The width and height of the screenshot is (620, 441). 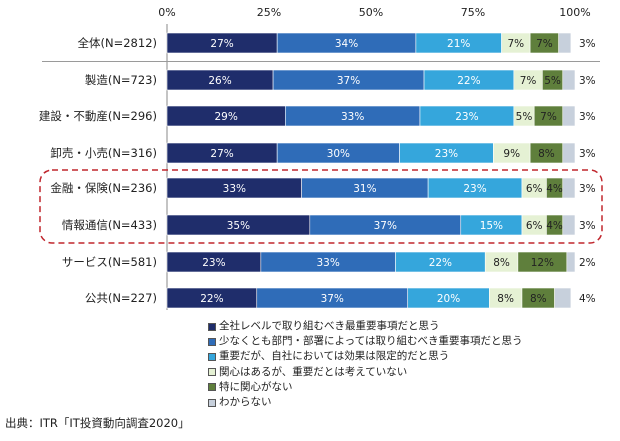 I want to click on x-tick-label: 50%, so click(x=371, y=12).